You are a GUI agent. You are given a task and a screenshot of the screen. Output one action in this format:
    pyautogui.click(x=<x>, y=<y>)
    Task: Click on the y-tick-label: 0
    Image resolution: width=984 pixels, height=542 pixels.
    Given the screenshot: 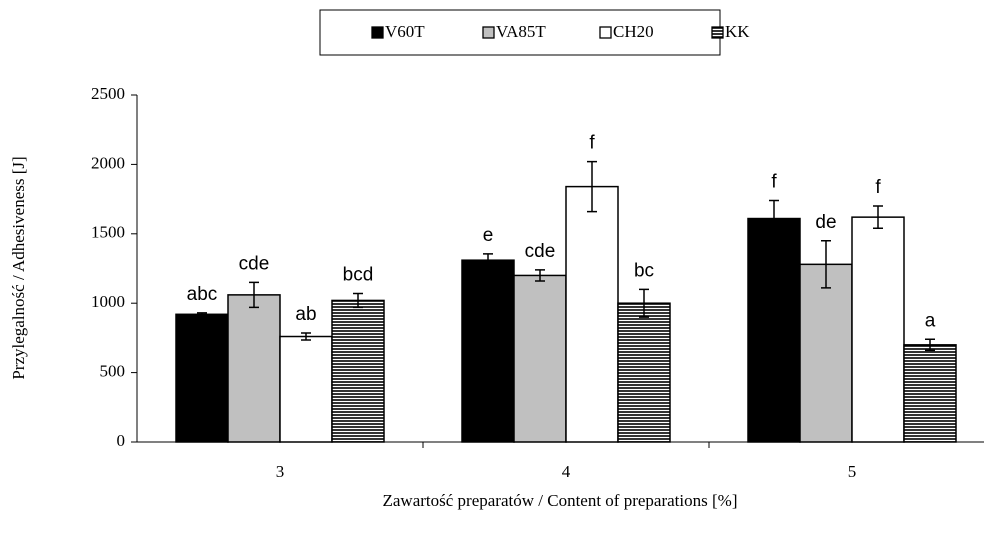 What is the action you would take?
    pyautogui.click(x=121, y=440)
    